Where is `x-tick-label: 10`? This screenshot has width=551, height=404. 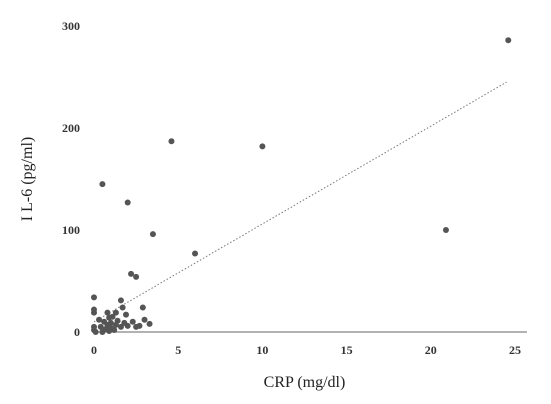 x-tick-label: 10 is located at coordinates (262, 350).